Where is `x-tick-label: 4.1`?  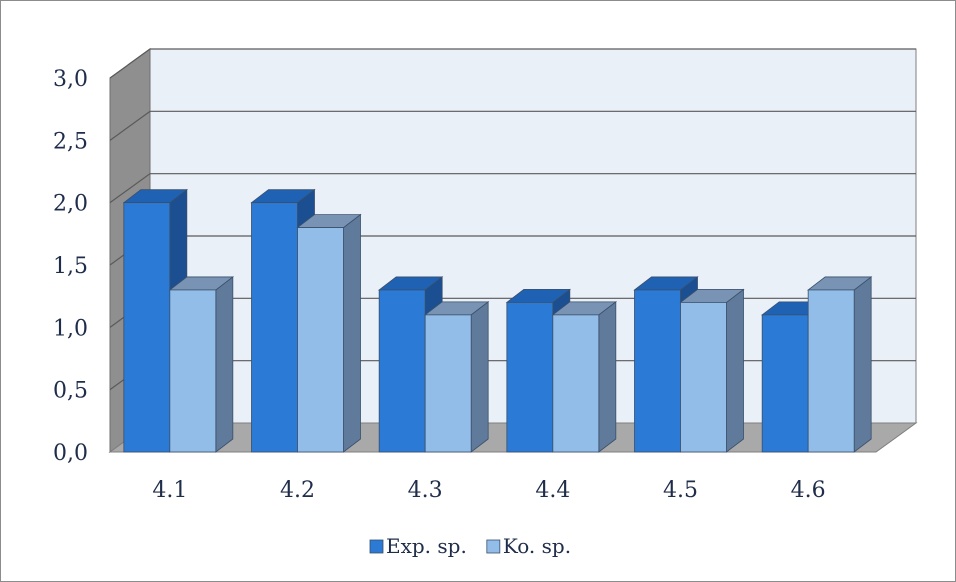 x-tick-label: 4.1 is located at coordinates (169, 490).